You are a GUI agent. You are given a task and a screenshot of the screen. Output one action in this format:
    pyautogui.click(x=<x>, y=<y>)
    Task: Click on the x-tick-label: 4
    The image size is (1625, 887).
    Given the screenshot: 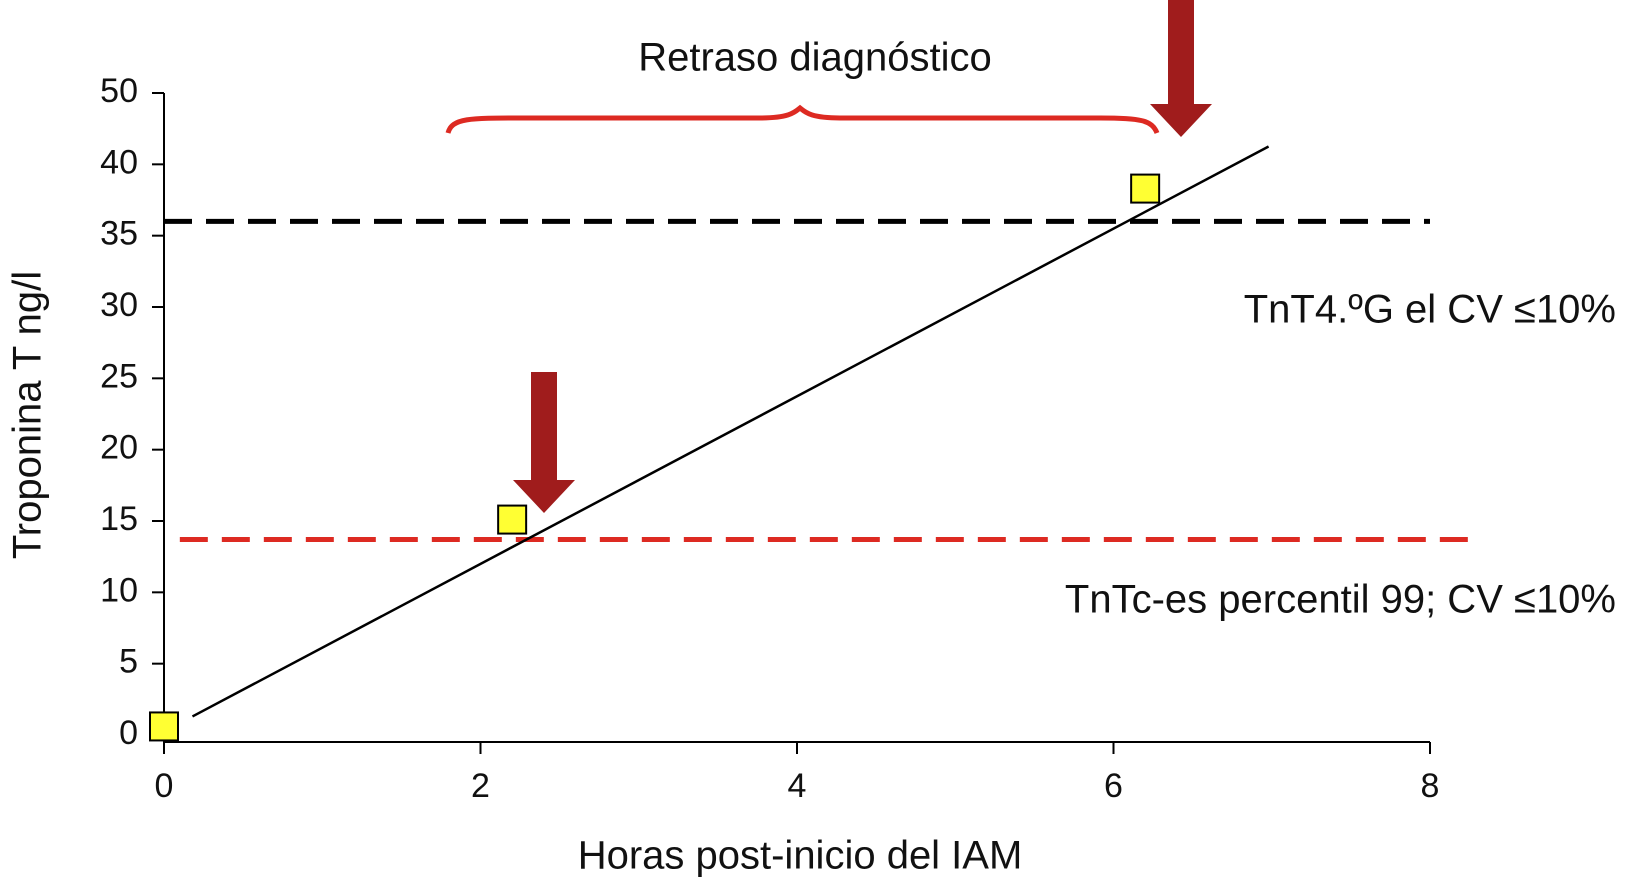 What is the action you would take?
    pyautogui.click(x=797, y=786)
    